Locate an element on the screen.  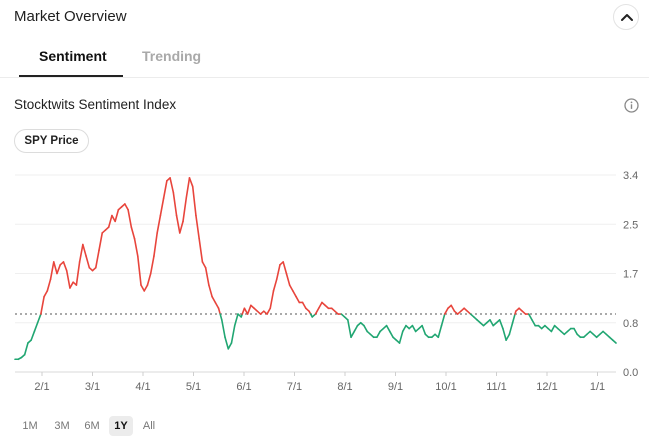
chart-title: Stocktwits Sentiment Index is located at coordinates (95, 104).